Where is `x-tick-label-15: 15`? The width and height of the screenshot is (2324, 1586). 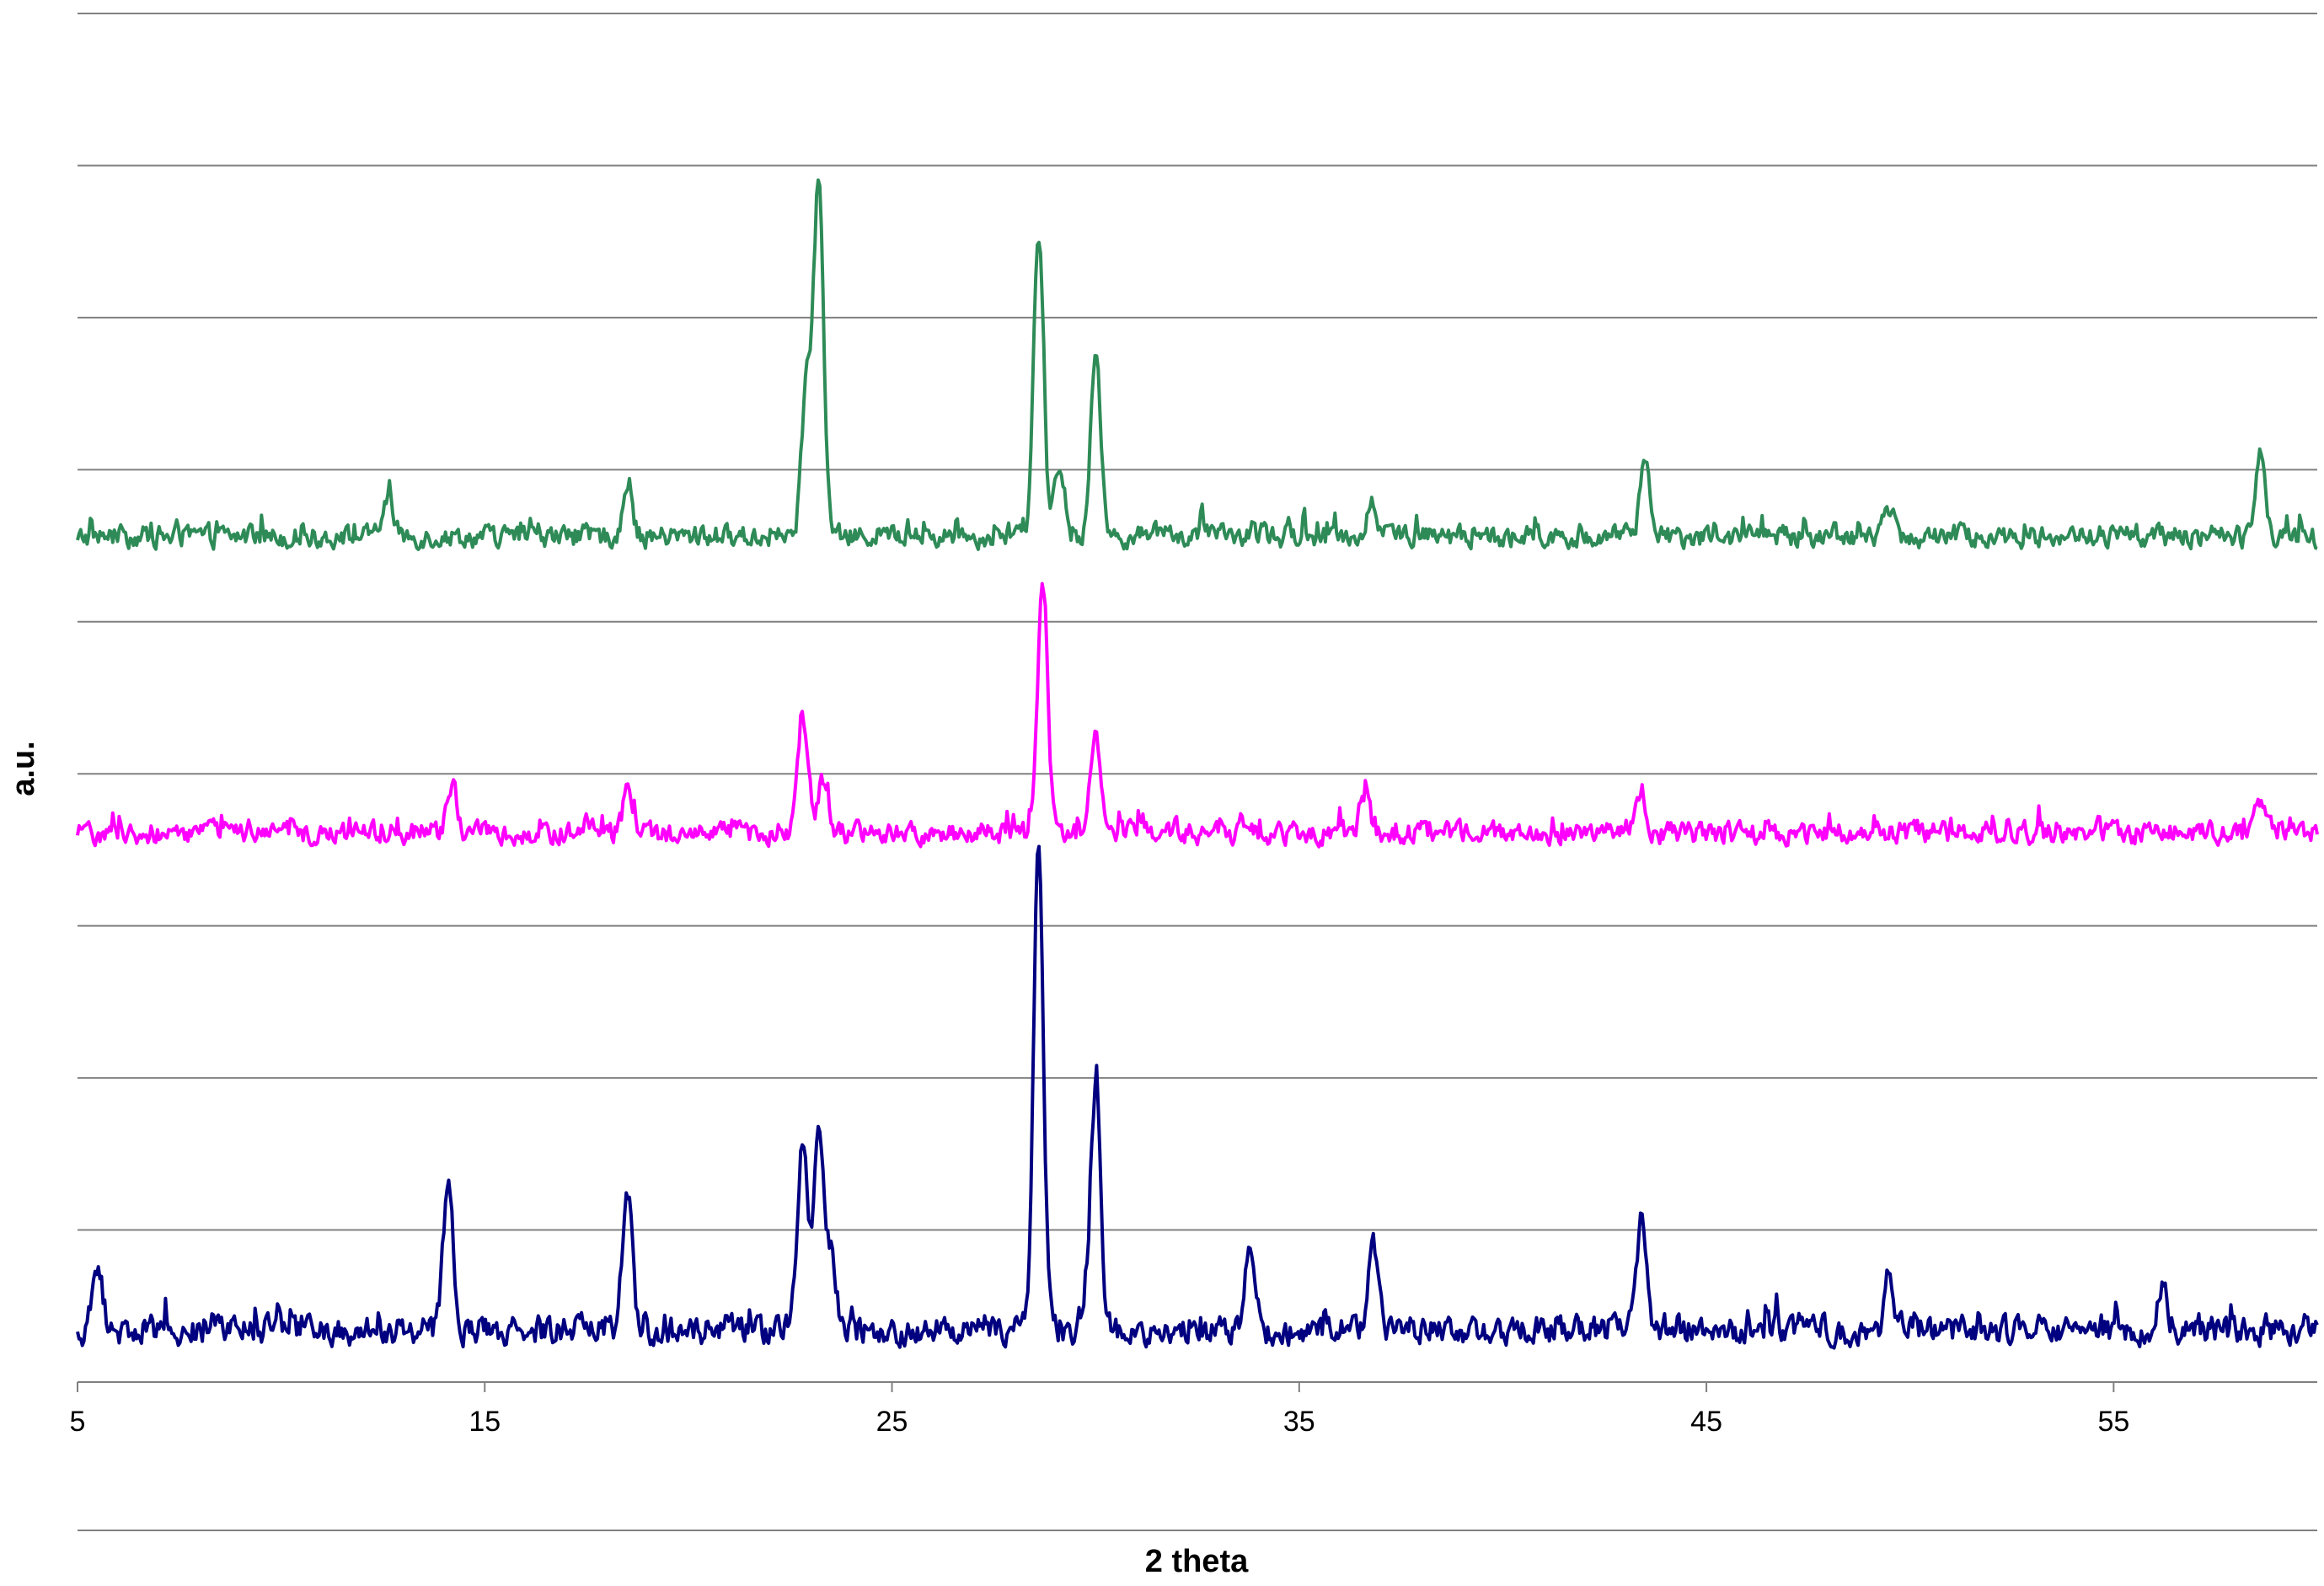
x-tick-label-15: 15 is located at coordinates (485, 1422).